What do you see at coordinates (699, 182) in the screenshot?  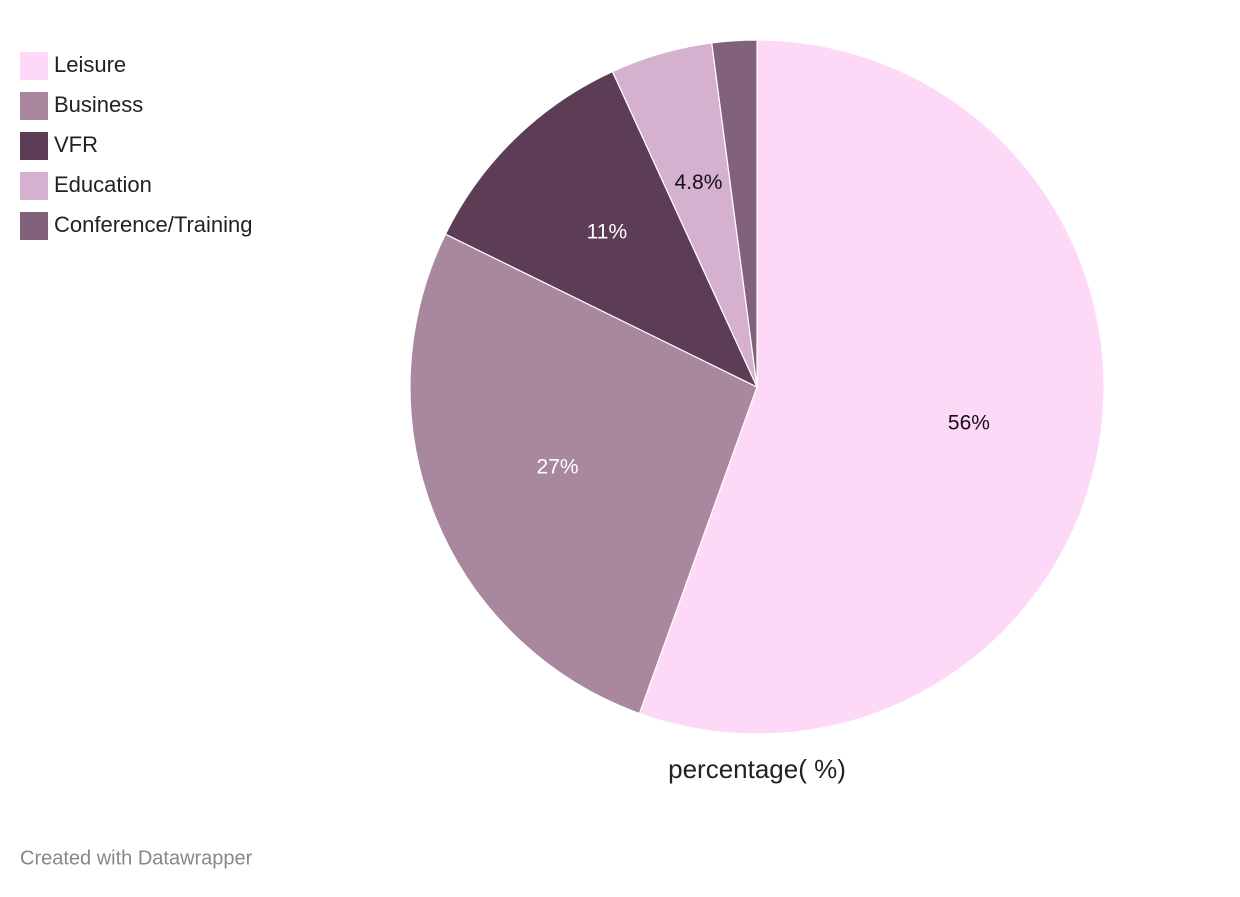 I see `slice-label: 4.8%` at bounding box center [699, 182].